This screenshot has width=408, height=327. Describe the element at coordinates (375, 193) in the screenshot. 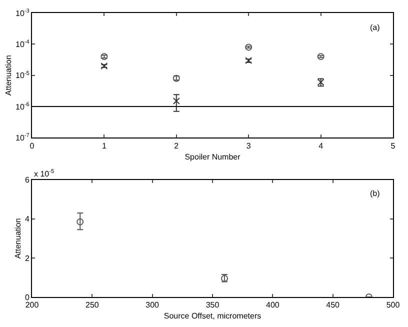

I see `annotation: (b)` at that location.